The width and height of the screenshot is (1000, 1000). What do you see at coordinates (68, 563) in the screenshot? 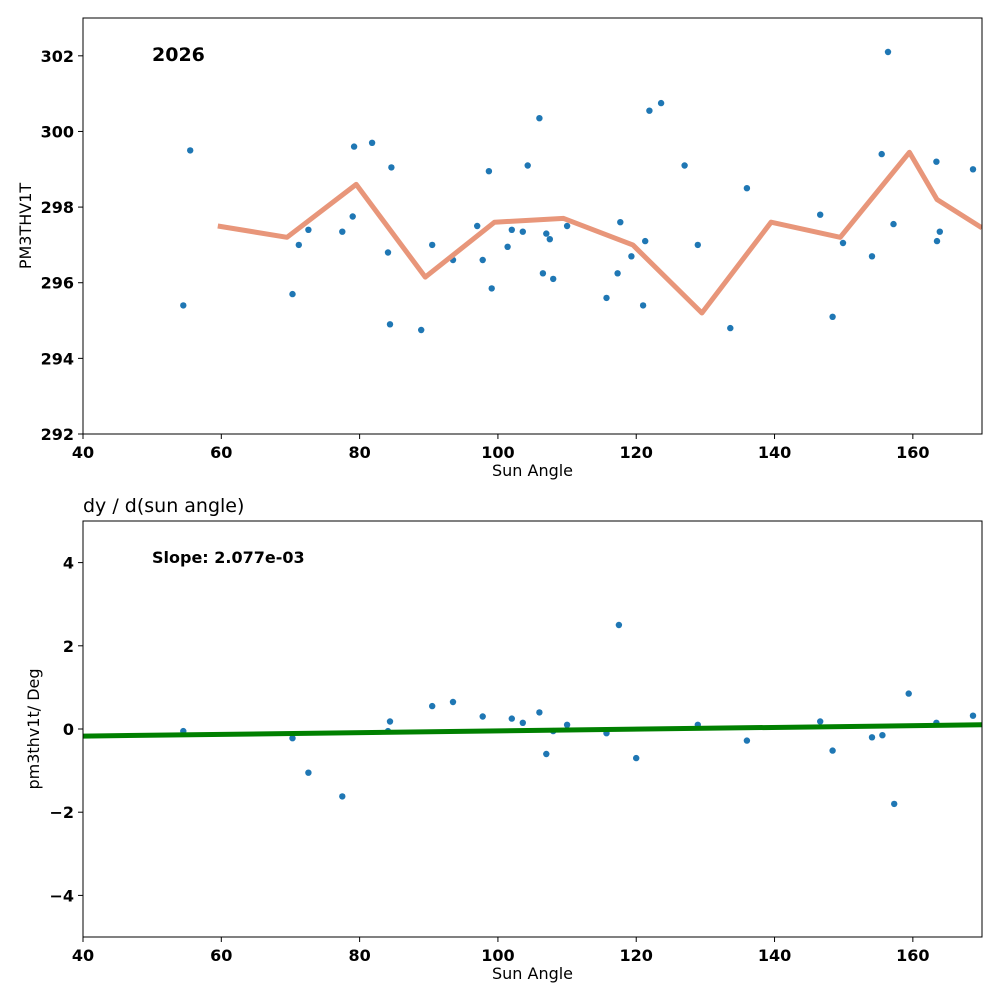
I see `y-tick-label: 4` at bounding box center [68, 563].